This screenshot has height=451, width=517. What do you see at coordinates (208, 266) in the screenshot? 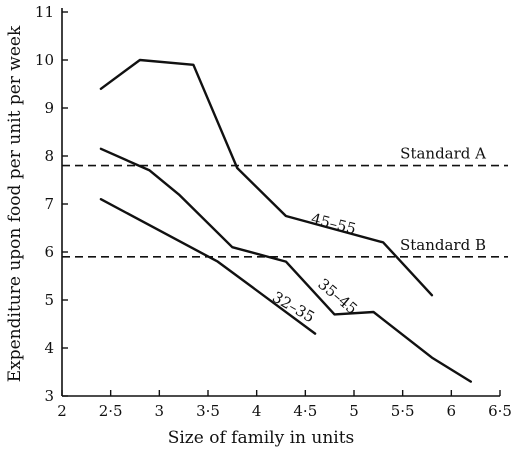
I see `series-line` at bounding box center [208, 266].